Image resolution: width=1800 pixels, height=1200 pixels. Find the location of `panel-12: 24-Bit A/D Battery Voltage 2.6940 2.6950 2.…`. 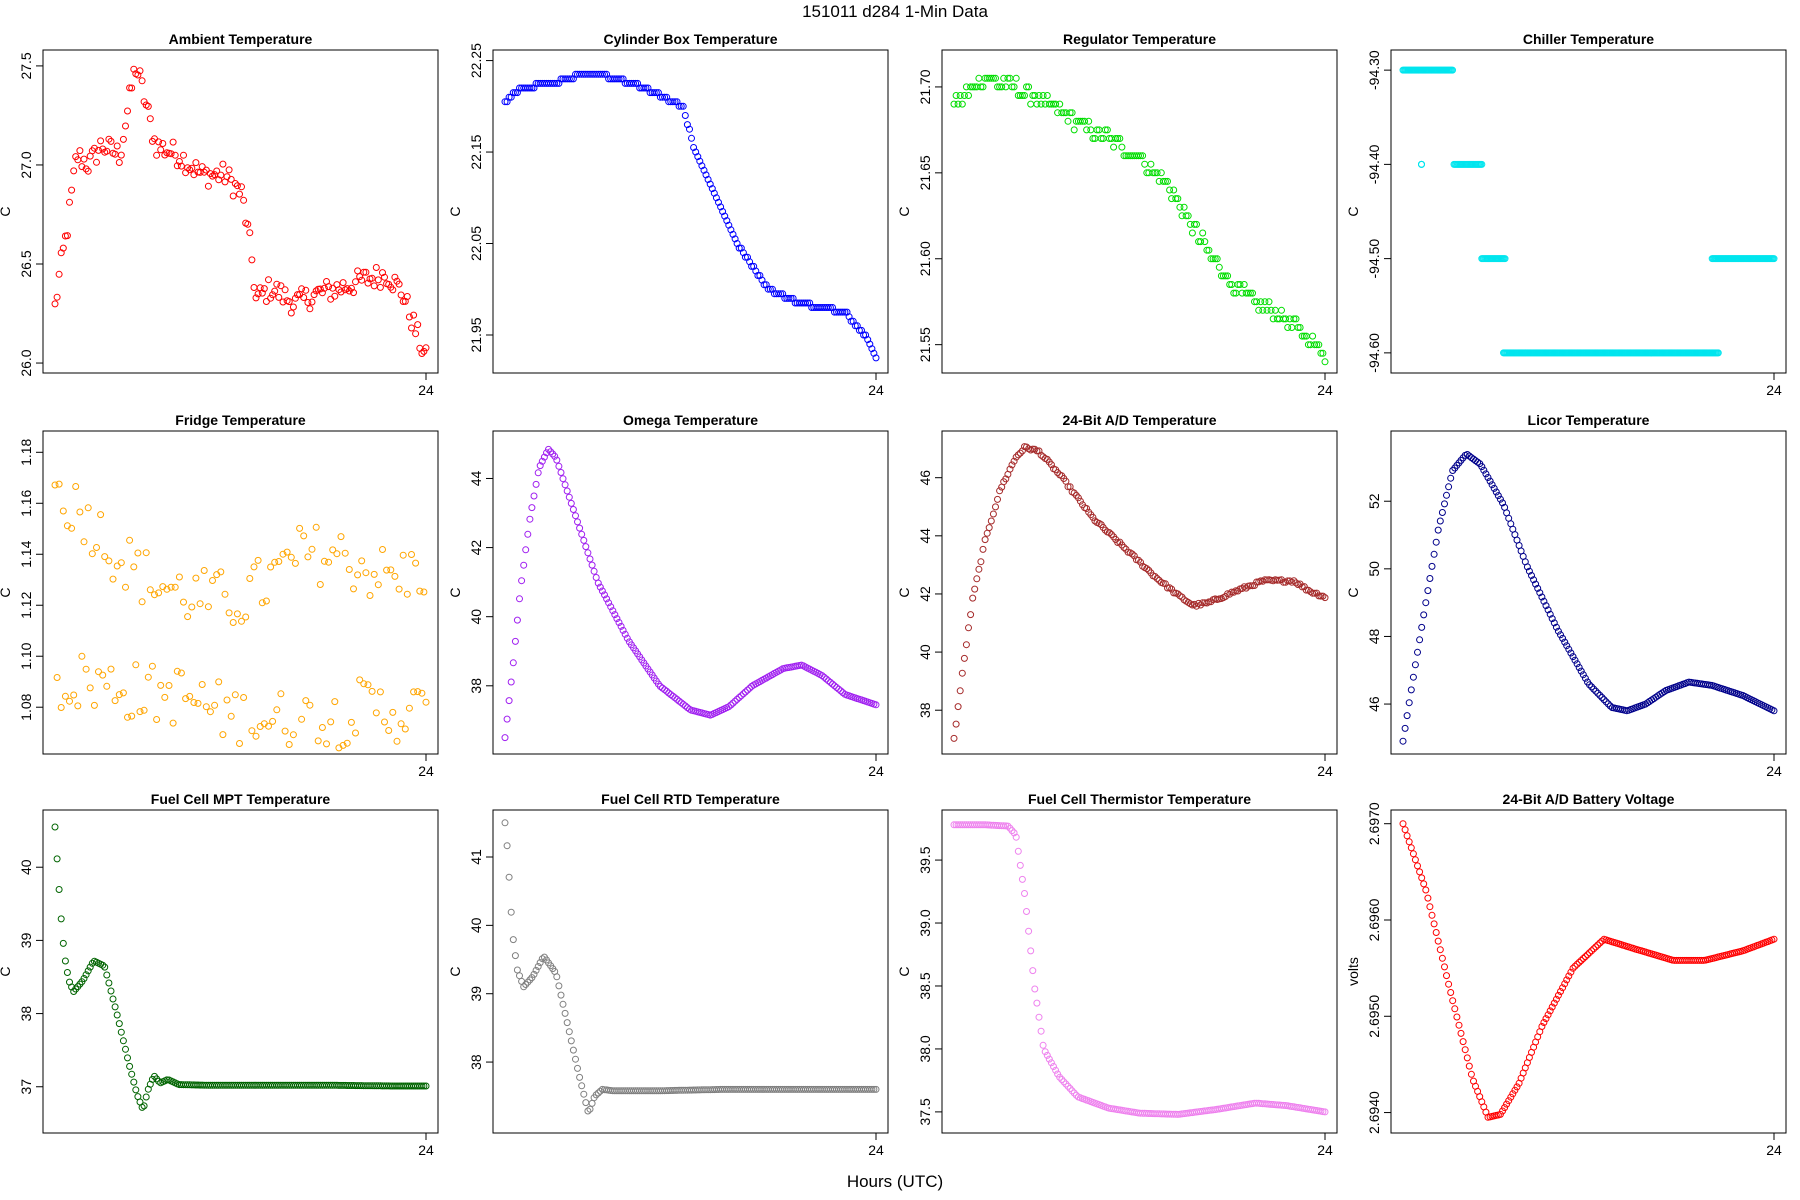

panel-12: 24-Bit A/D Battery Voltage 2.6940 2.6950 2.… is located at coordinates (1566, 974).